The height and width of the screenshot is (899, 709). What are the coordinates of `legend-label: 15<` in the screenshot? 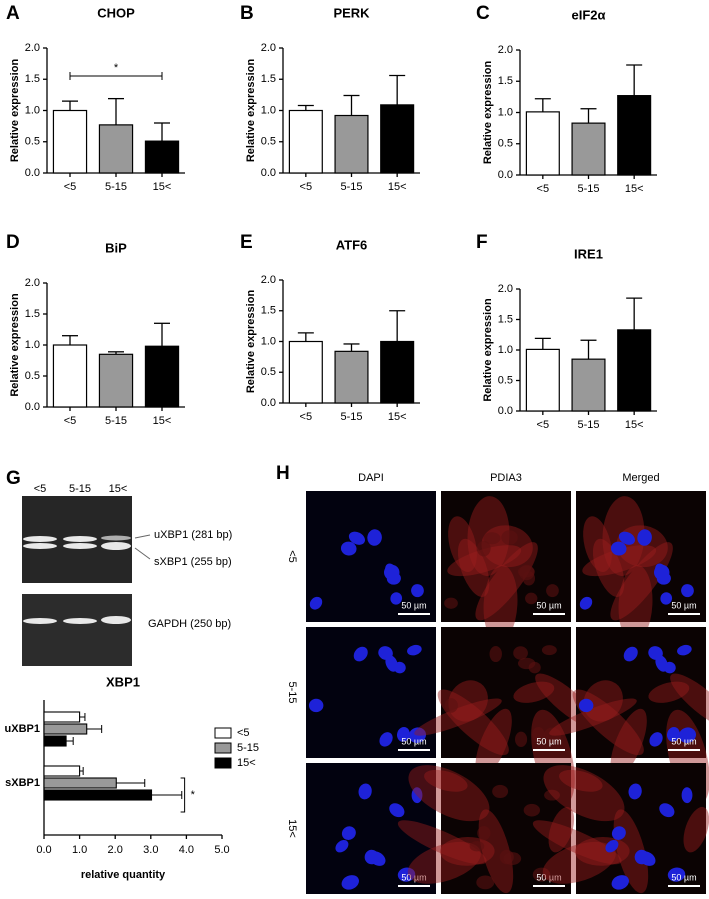 It's located at (246, 763).